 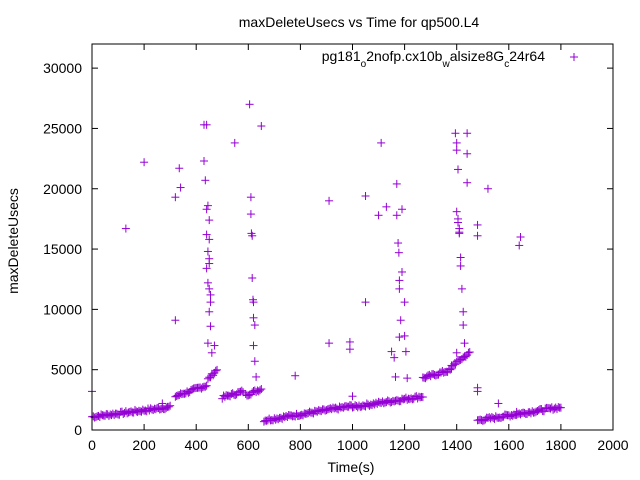 What do you see at coordinates (612, 445) in the screenshot?
I see `x-tick-label: 2000` at bounding box center [612, 445].